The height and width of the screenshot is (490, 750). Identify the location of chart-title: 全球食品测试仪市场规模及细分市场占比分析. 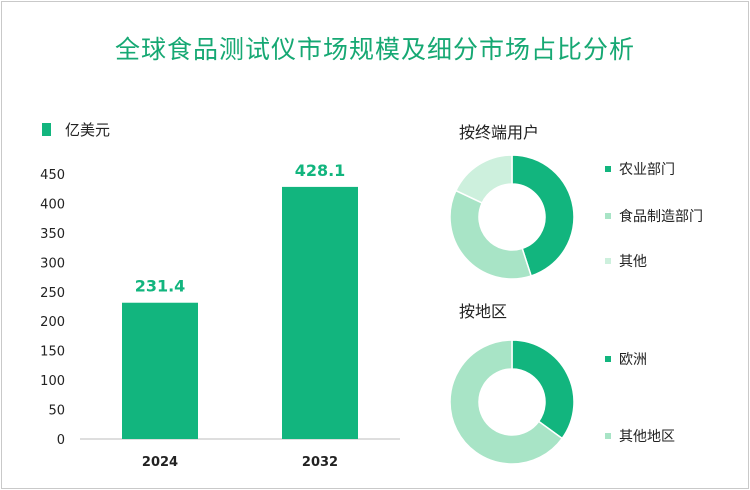
(374, 49).